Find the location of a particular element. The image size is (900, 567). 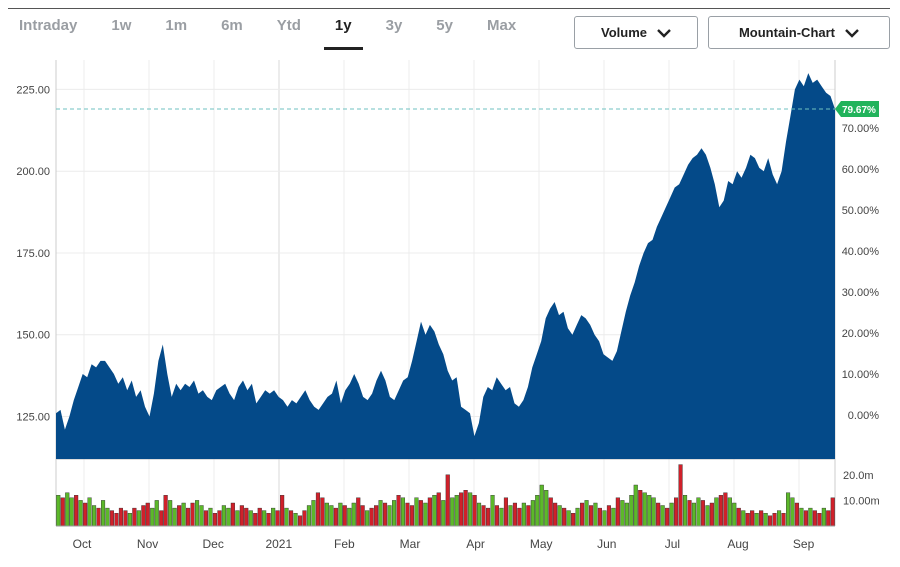

range-tab-6m: 6m is located at coordinates (232, 25).